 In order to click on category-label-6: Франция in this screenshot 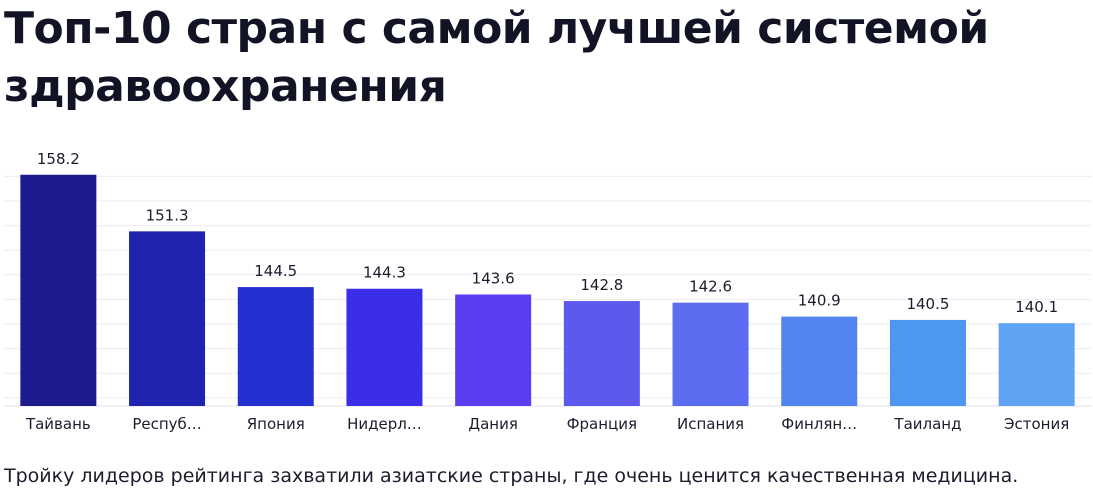, I will do `click(602, 424)`.